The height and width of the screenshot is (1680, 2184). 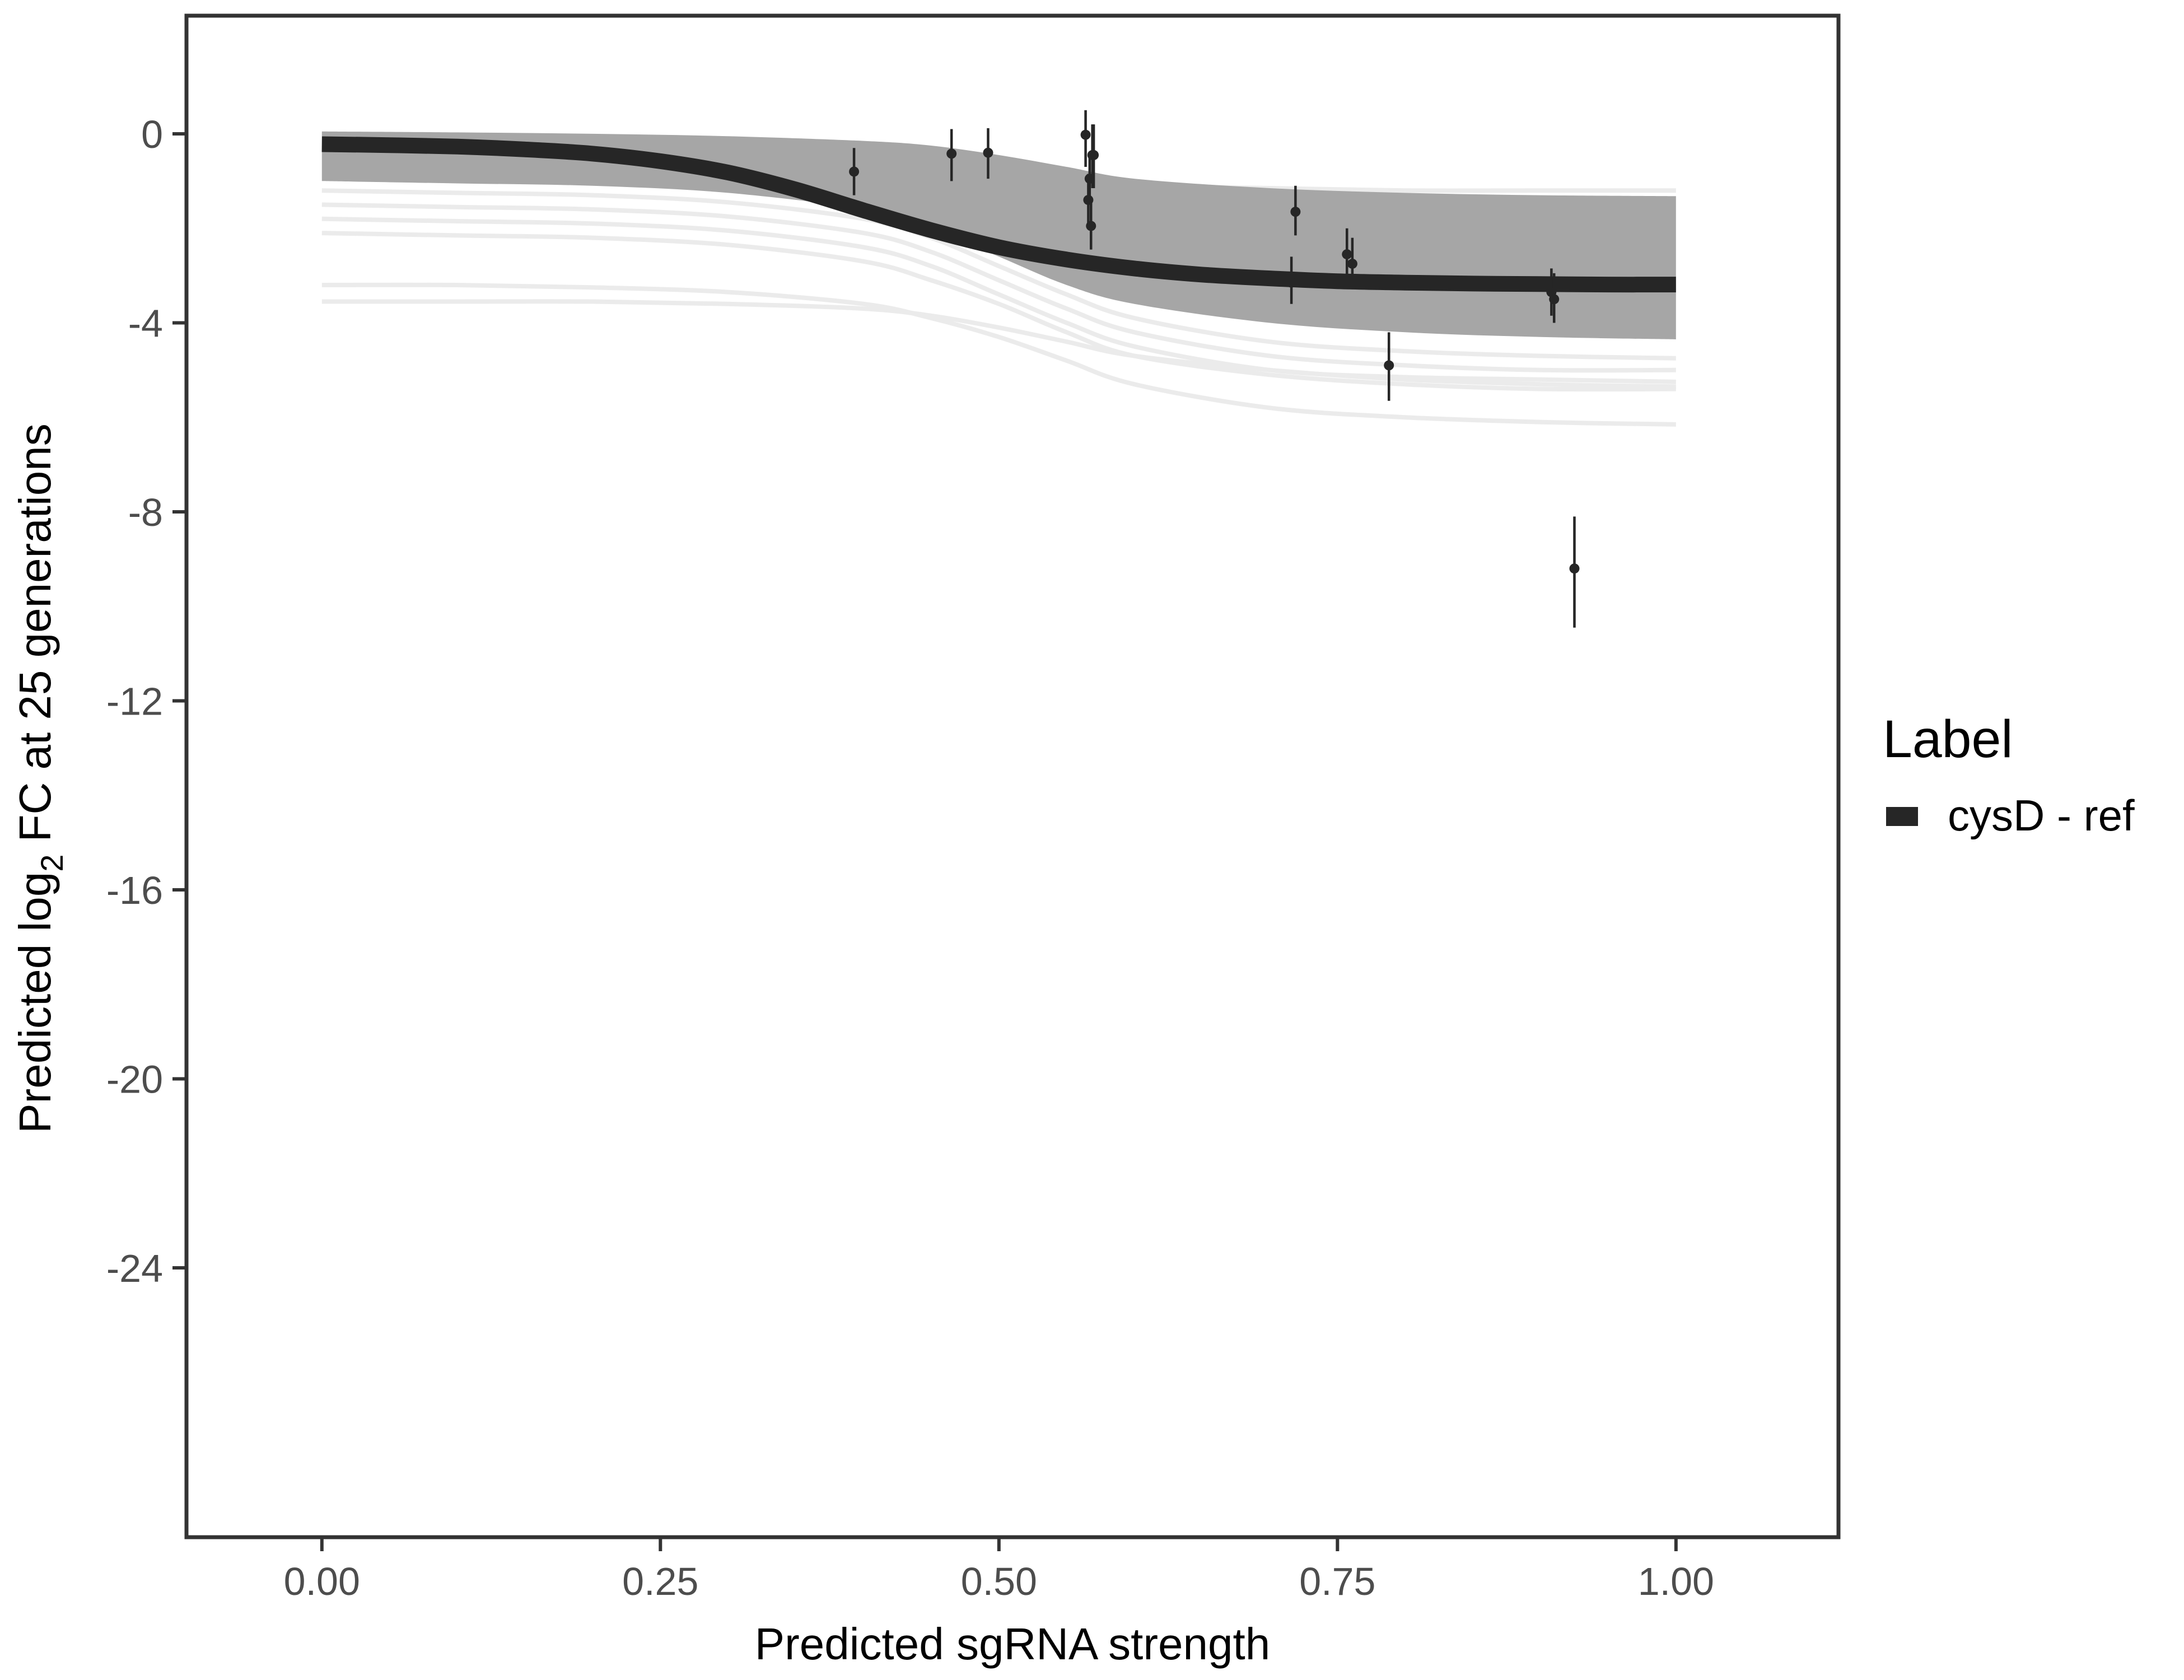 I want to click on legend-key-cysd-ref, so click(x=1902, y=817).